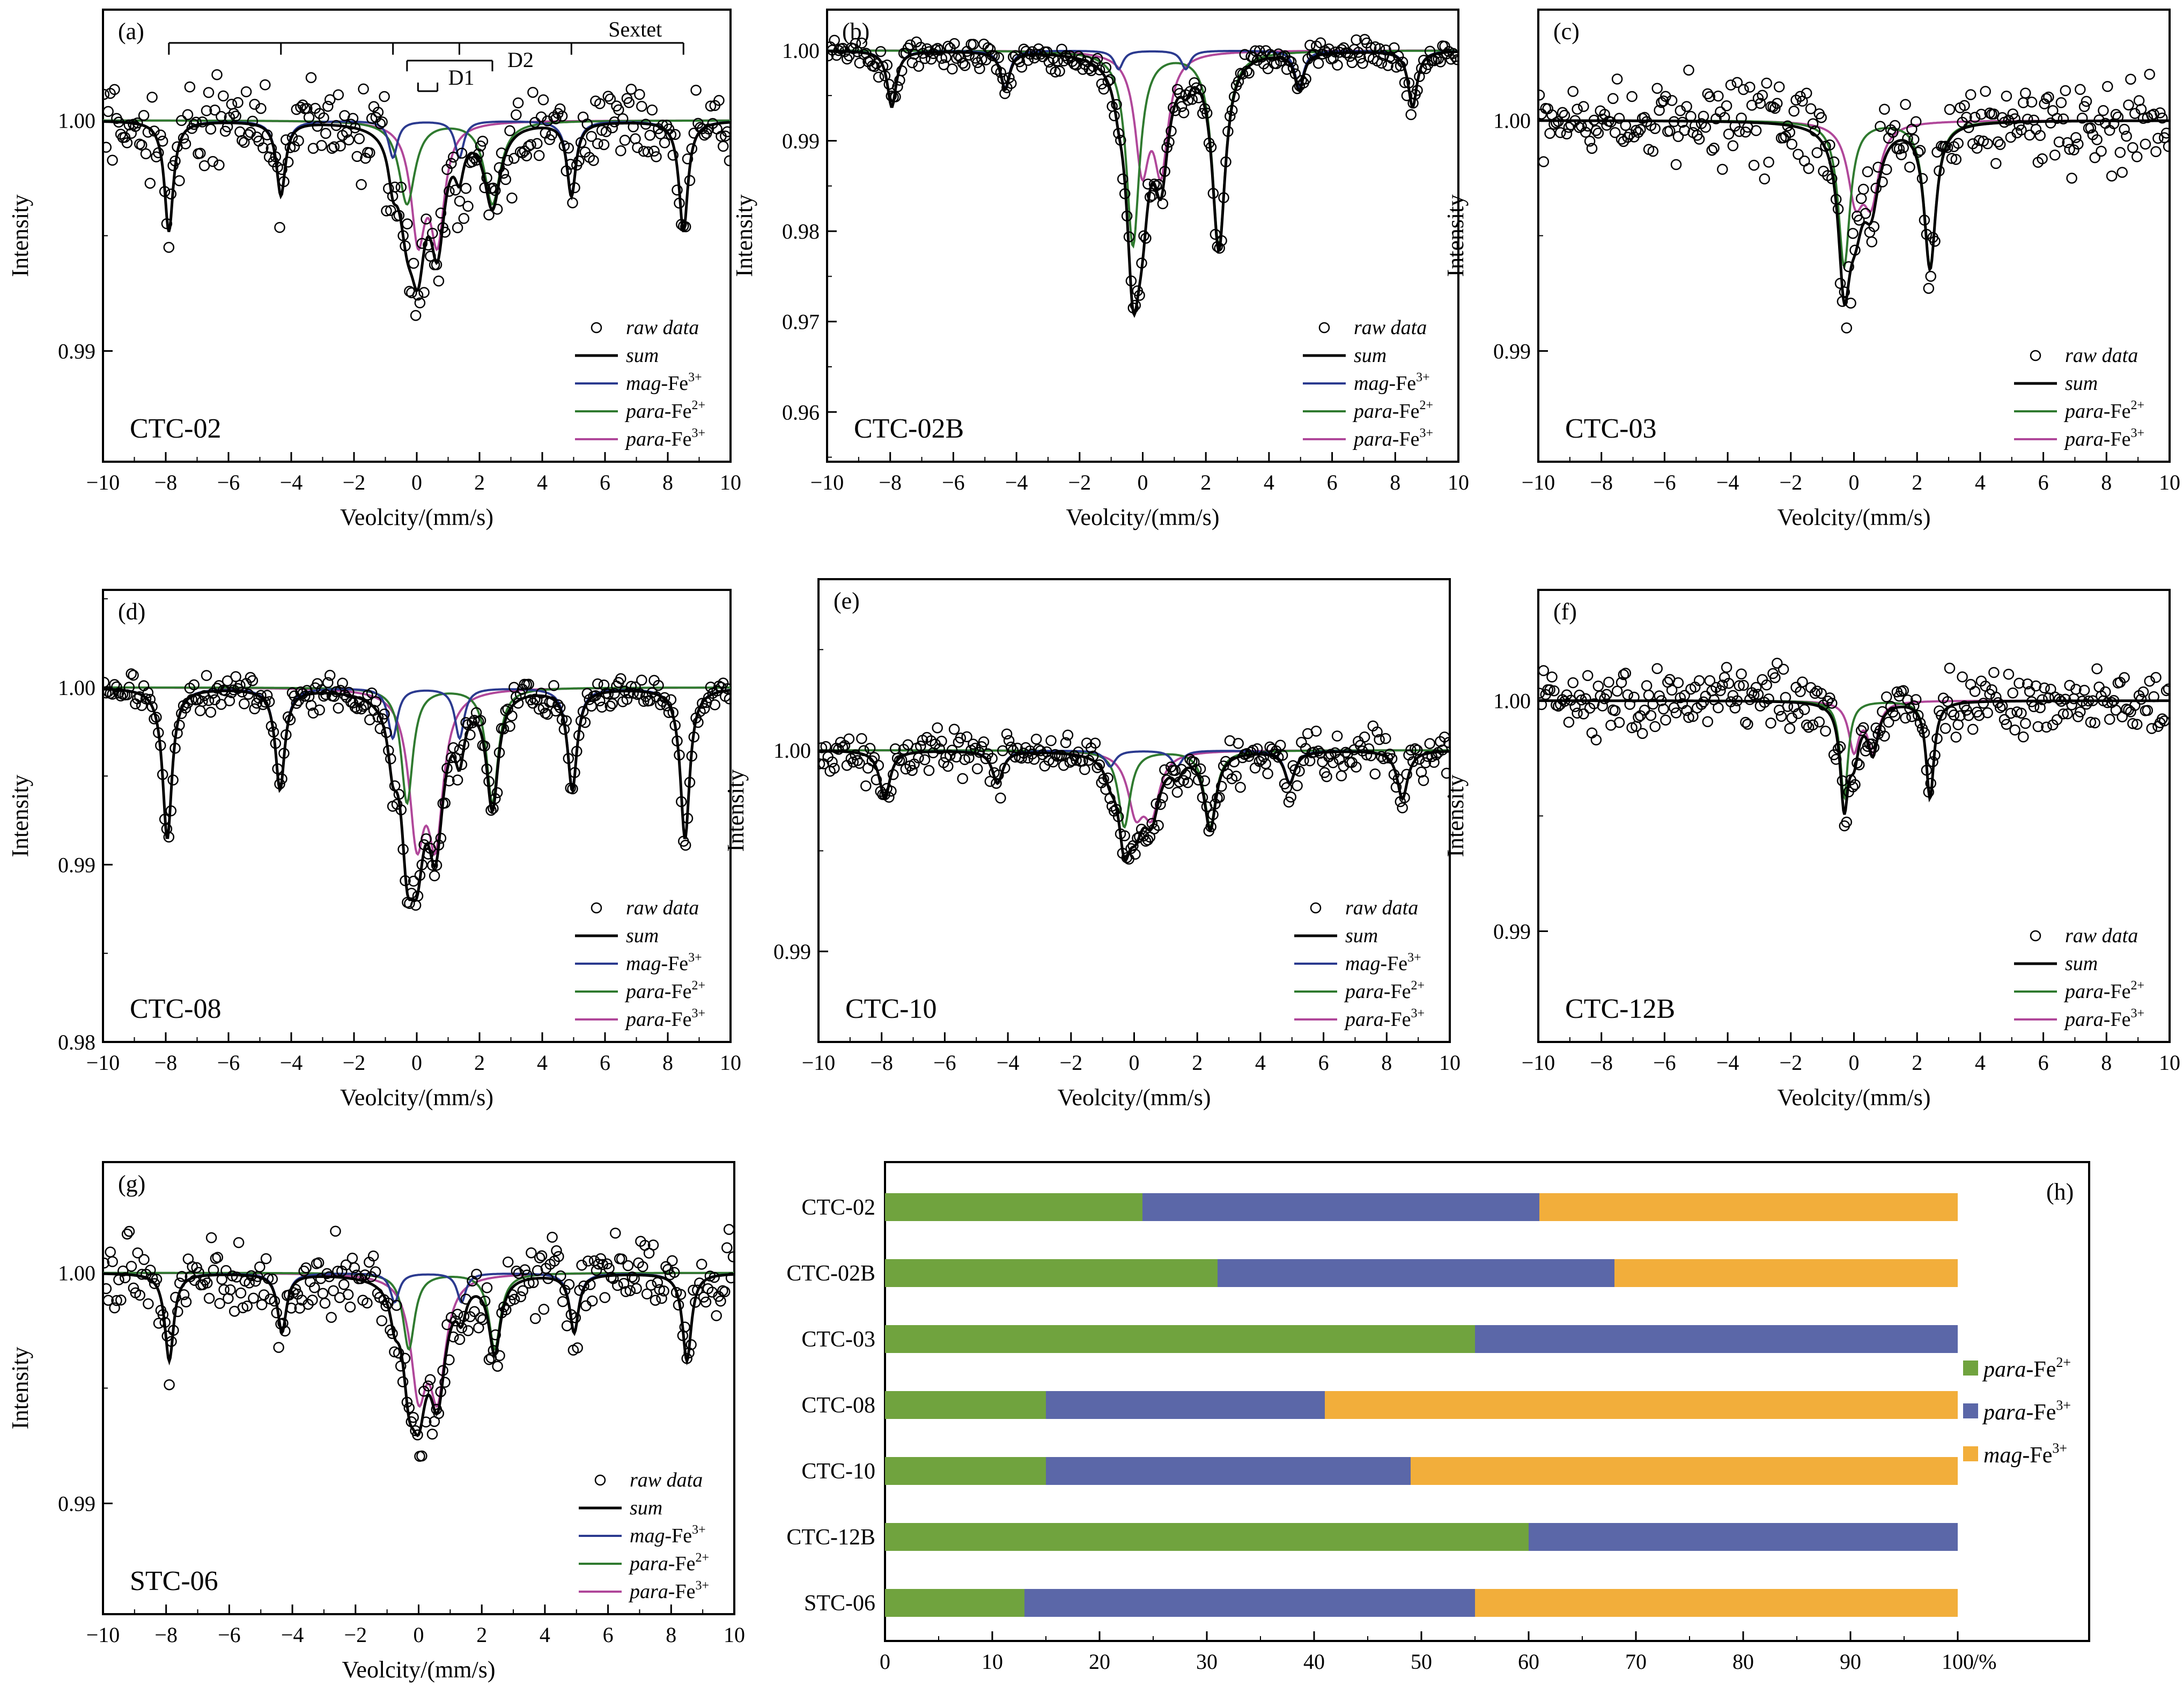  Describe the element at coordinates (2025, 1454) in the screenshot. I see `legend-mag-label: mag-Fe3+` at that location.